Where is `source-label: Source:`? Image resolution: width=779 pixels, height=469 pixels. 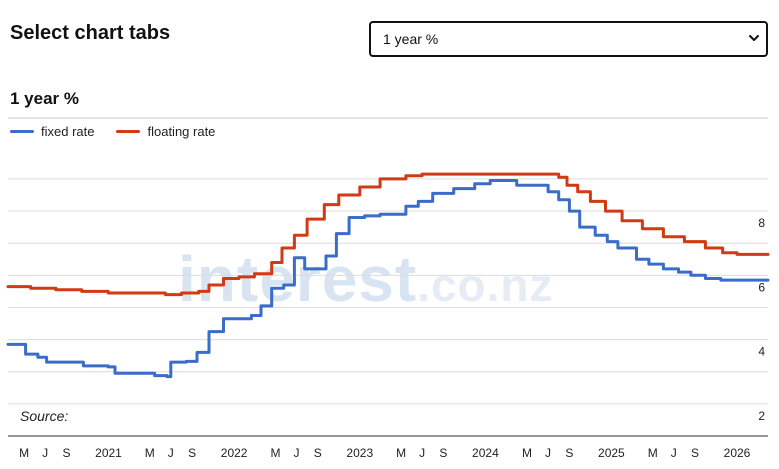
source-label: Source: is located at coordinates (44, 416).